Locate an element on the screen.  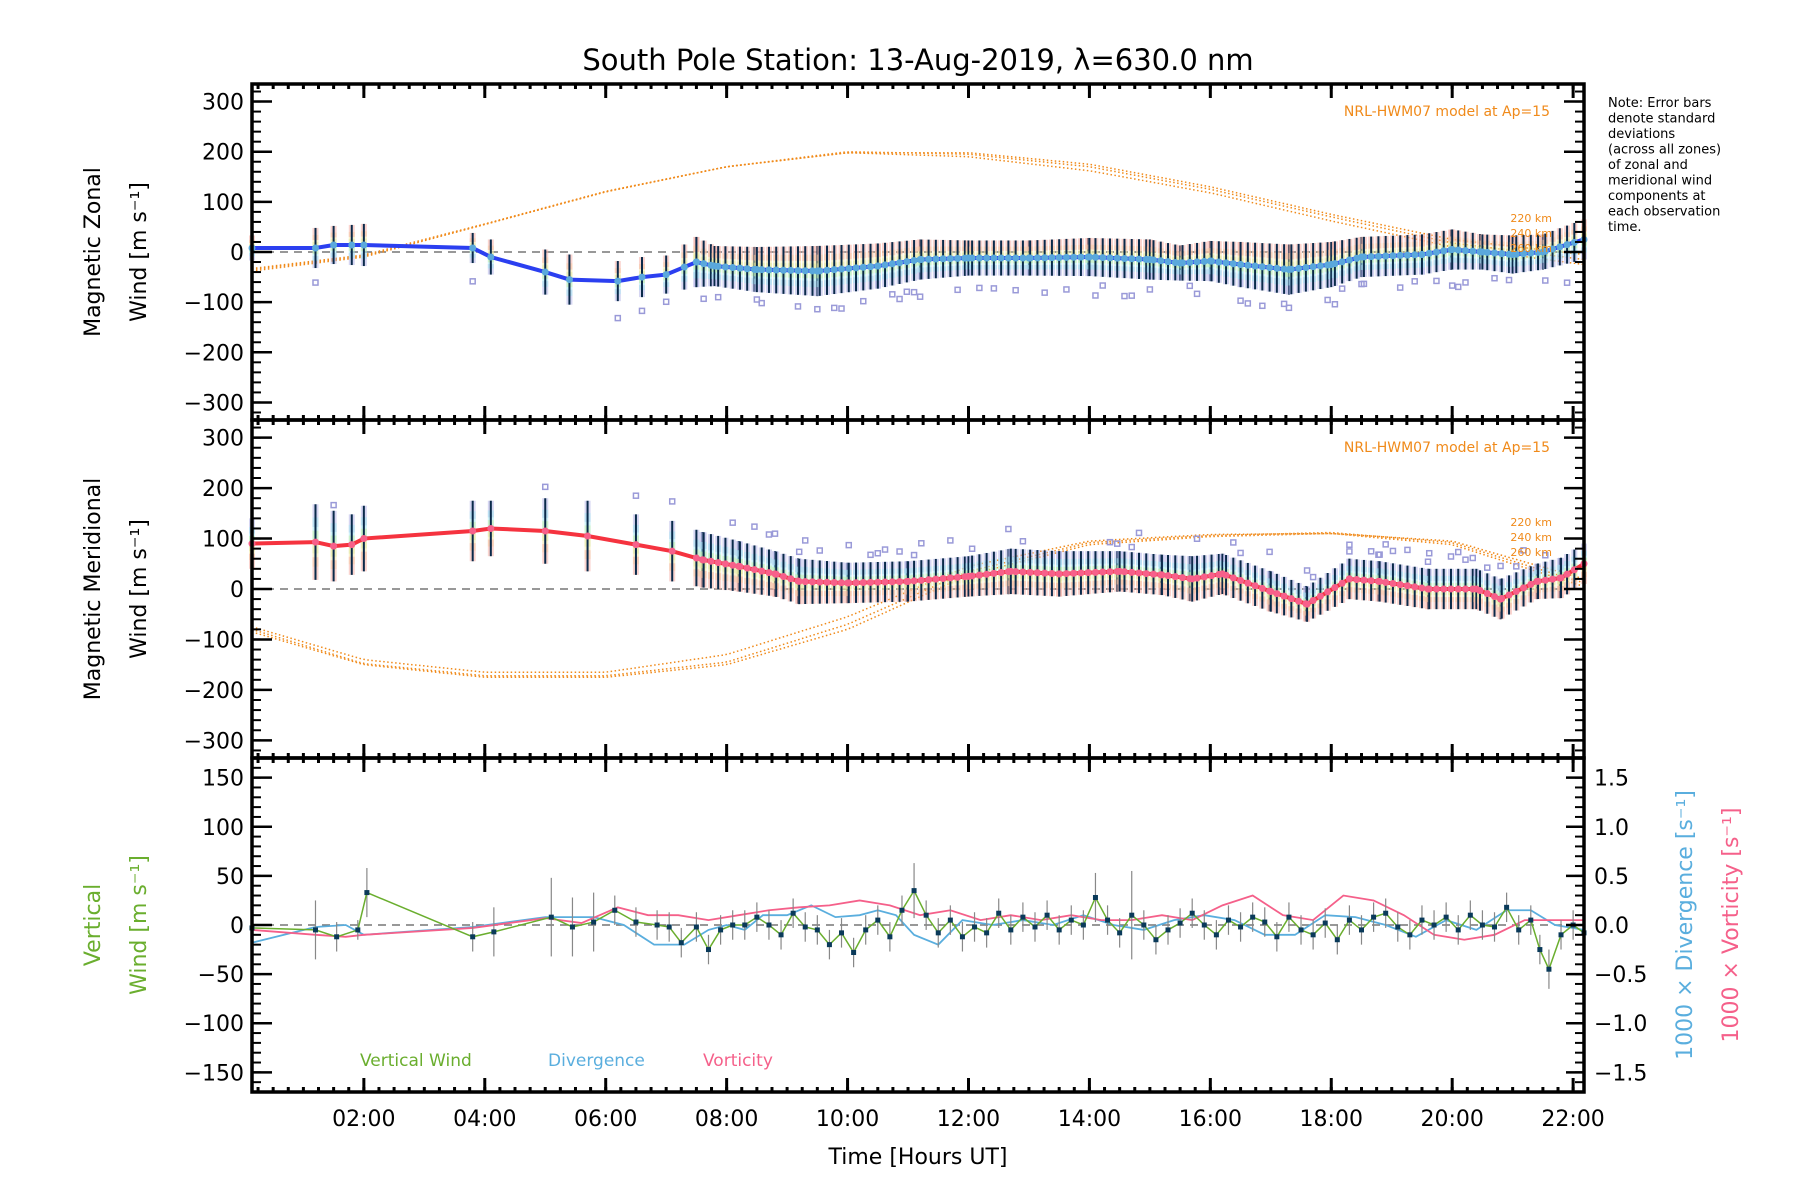
note-line: deviations is located at coordinates (1641, 134).